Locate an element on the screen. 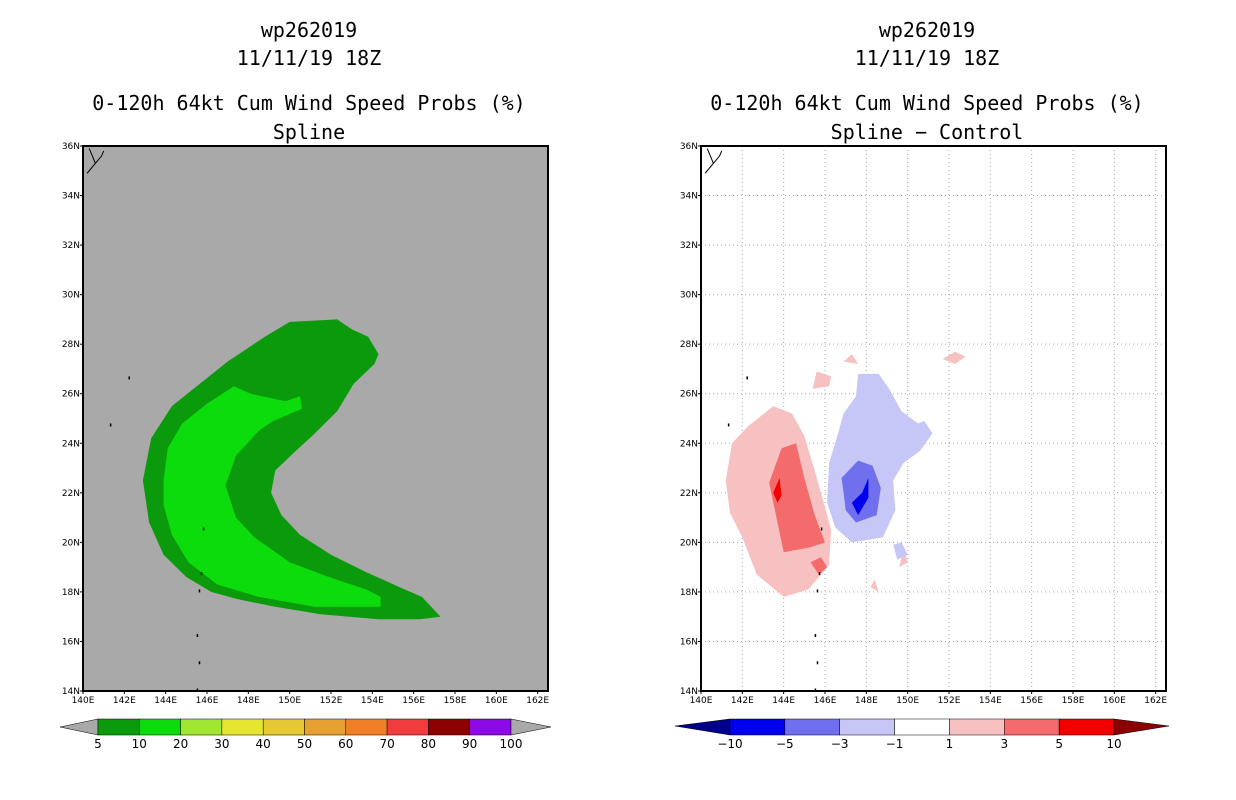  panel-subtitle: Spline − Control is located at coordinates (927, 132).